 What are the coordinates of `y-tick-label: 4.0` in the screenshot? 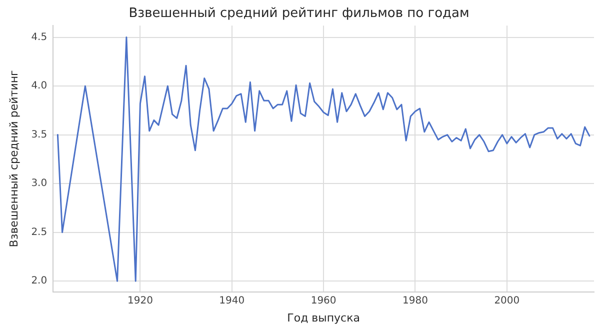 It's located at (39, 86).